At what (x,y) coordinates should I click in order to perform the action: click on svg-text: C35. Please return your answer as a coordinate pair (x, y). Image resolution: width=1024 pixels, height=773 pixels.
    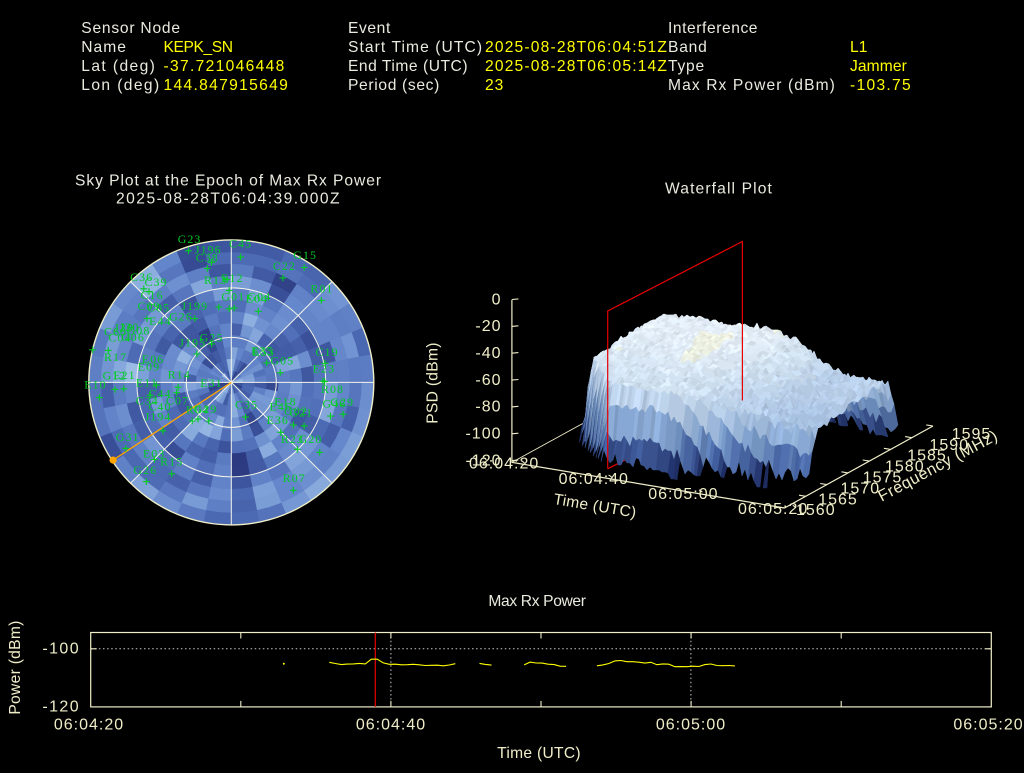
    Looking at the image, I should click on (246, 405).